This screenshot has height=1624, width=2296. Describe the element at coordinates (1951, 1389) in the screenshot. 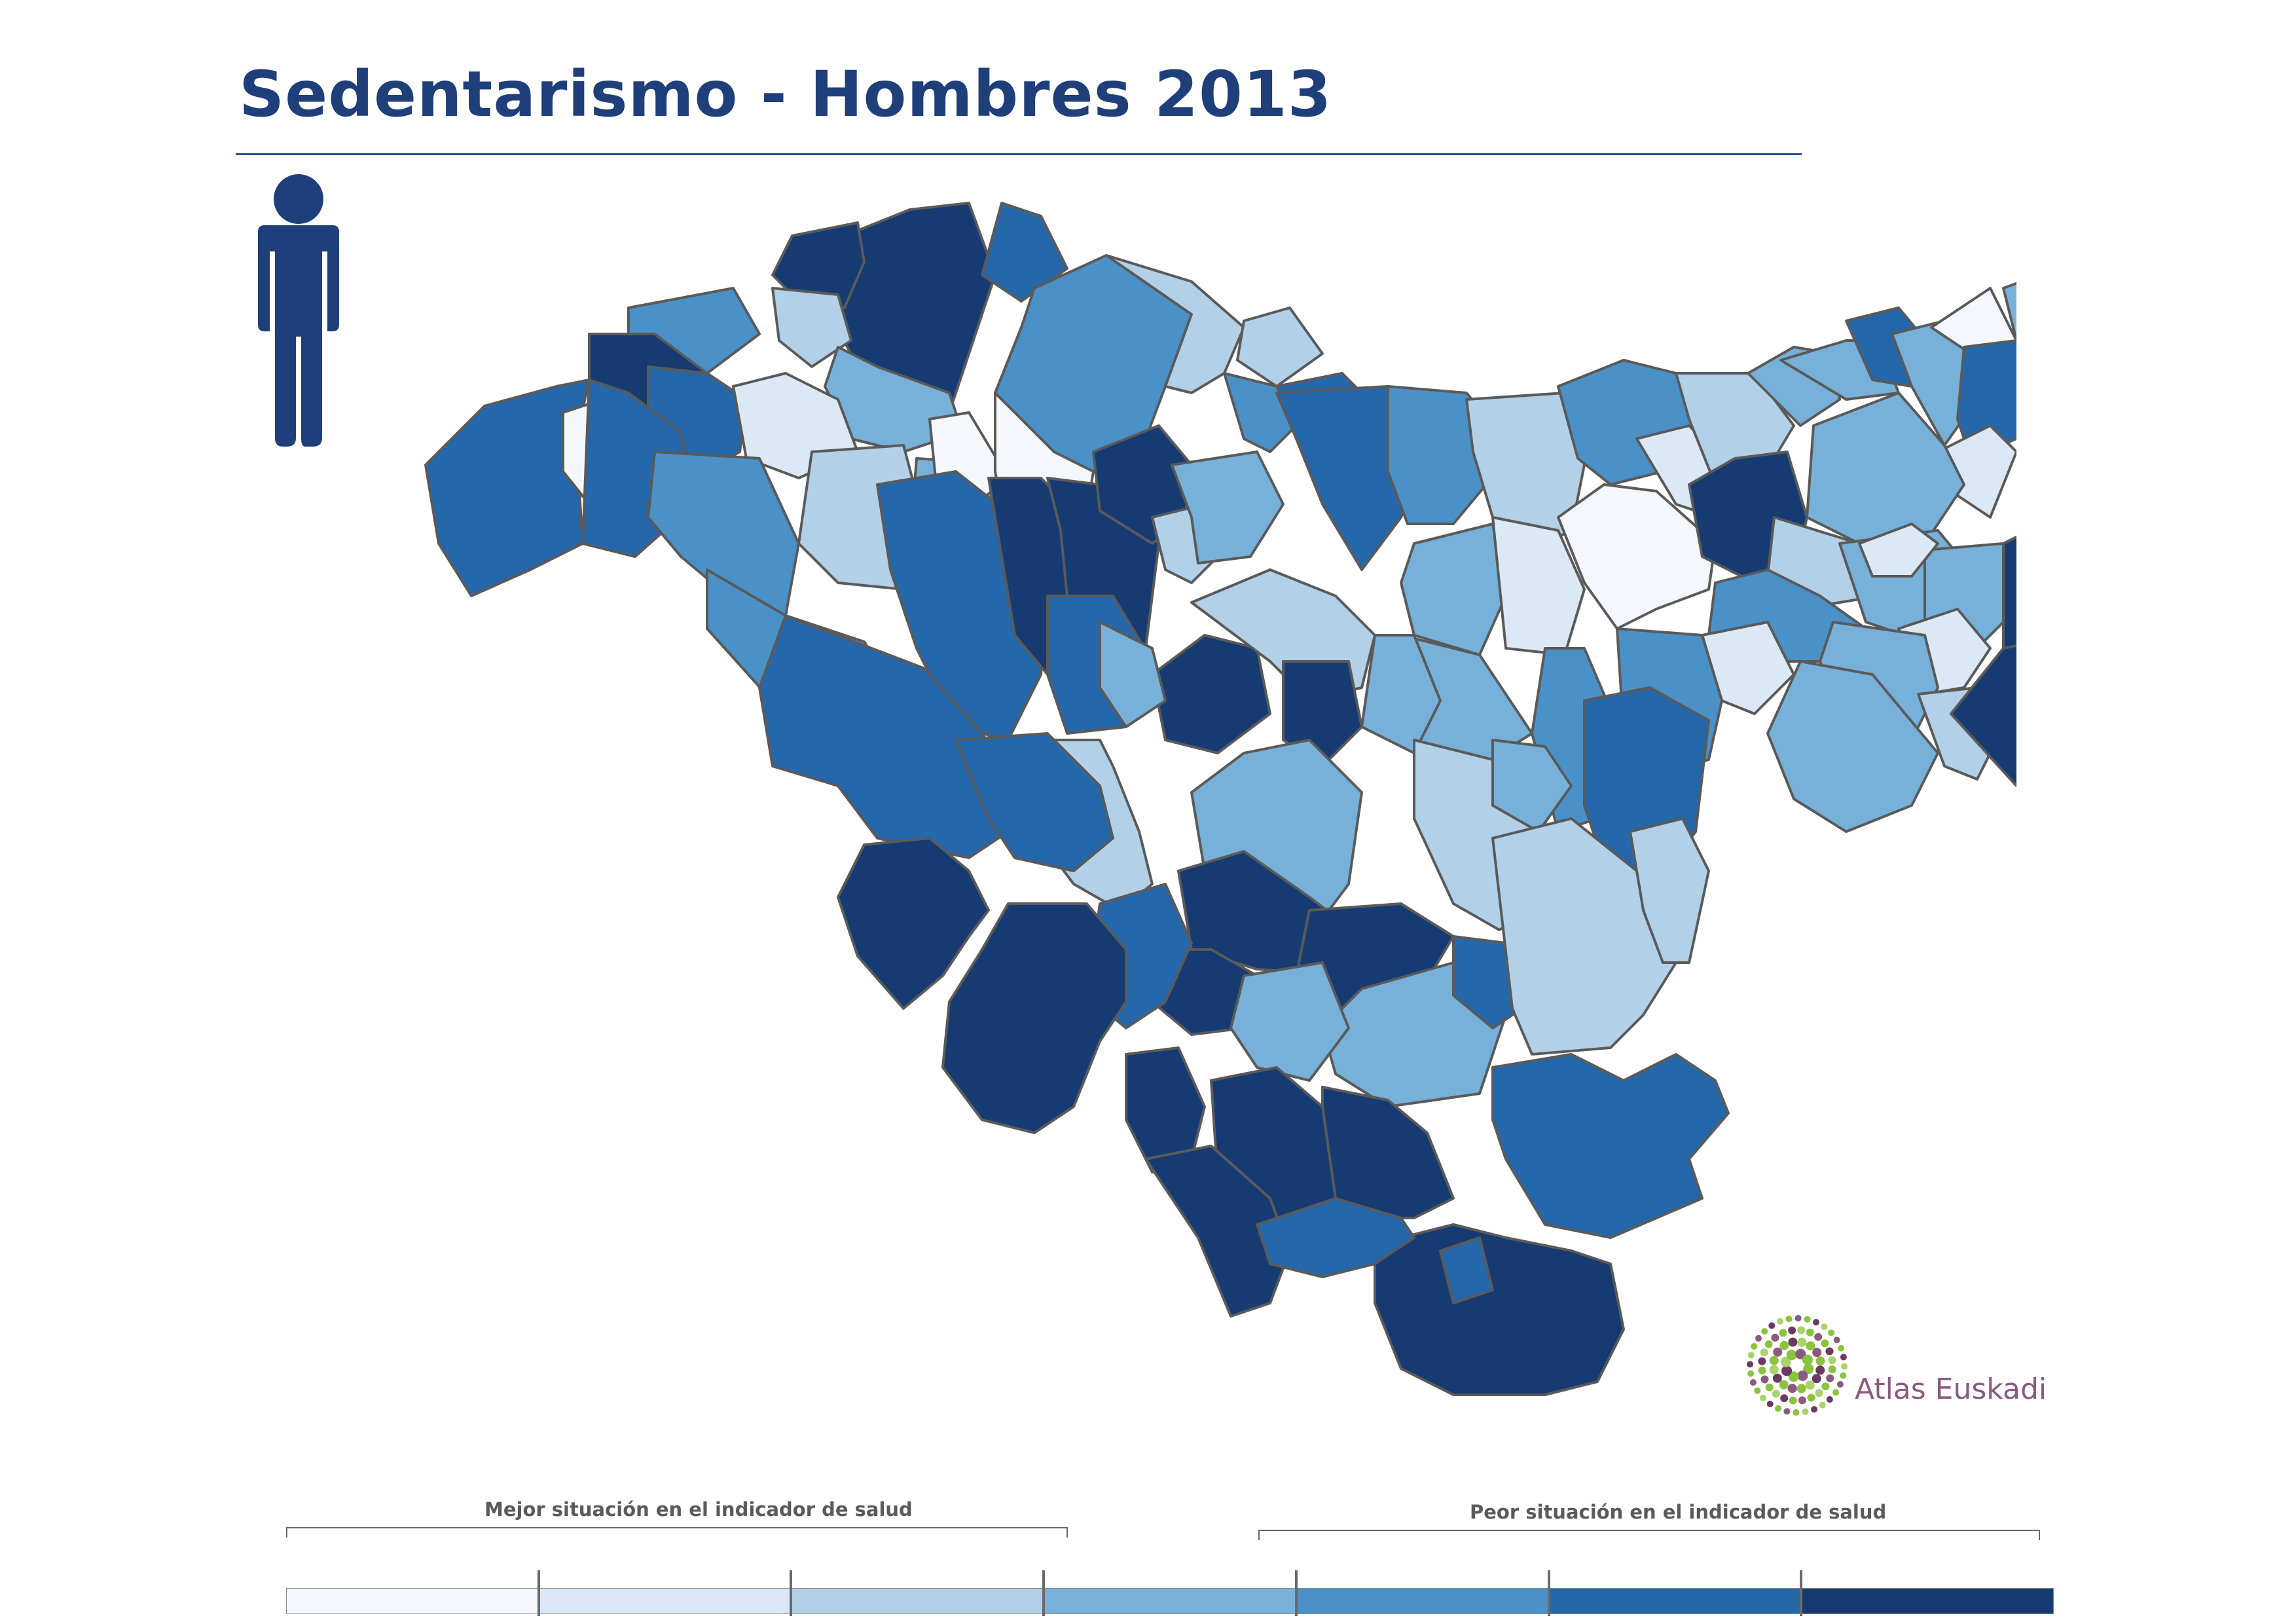

I see `logo-text: Atlas Euskadi` at that location.